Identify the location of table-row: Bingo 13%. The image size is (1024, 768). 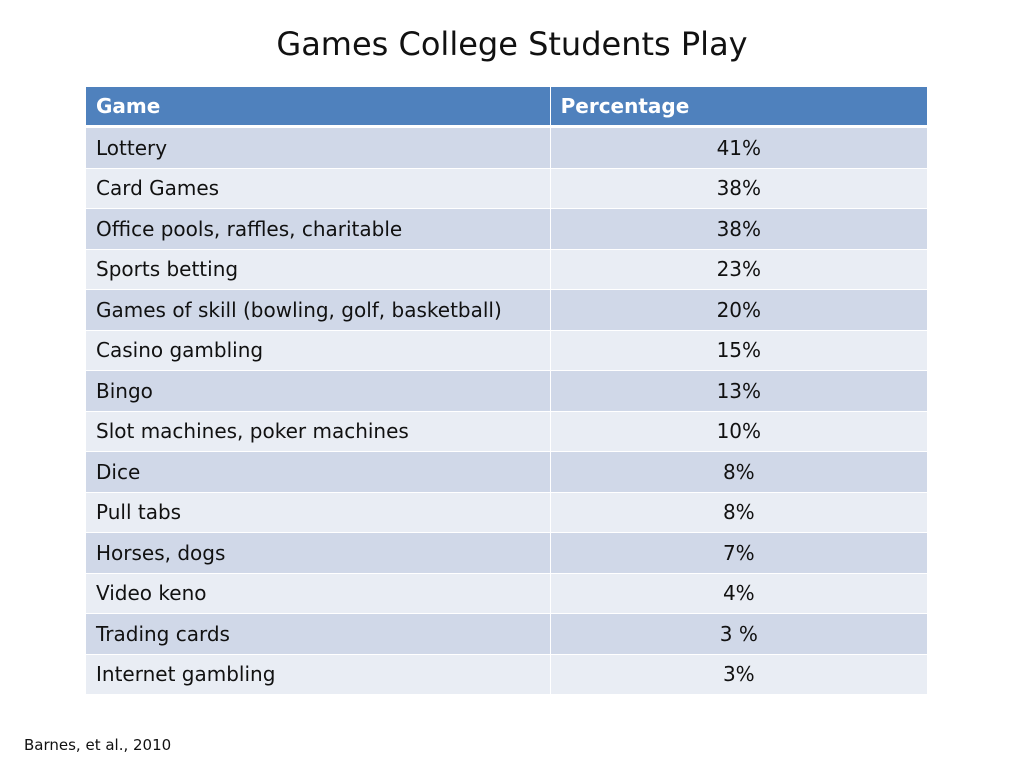
(507, 391).